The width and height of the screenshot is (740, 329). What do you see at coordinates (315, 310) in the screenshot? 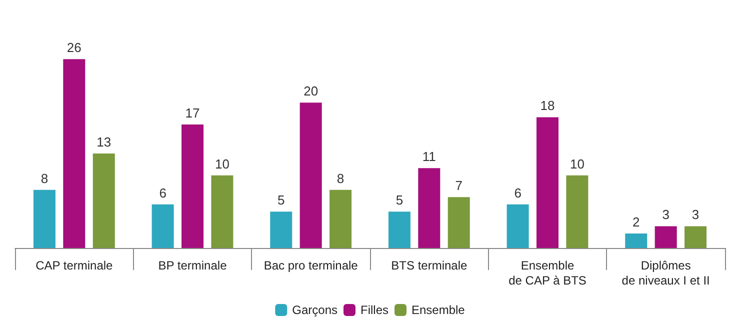
I see `legend-label: Garçons` at bounding box center [315, 310].